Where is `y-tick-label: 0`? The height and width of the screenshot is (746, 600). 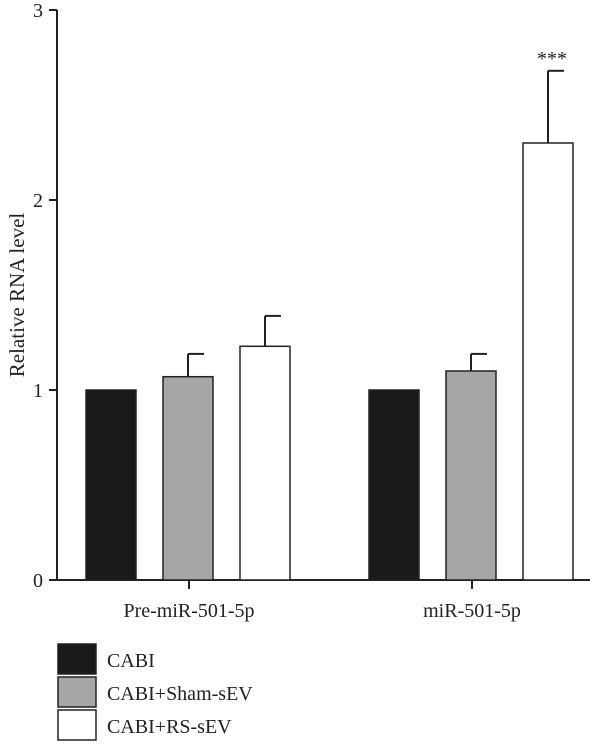 y-tick-label: 0 is located at coordinates (38, 581).